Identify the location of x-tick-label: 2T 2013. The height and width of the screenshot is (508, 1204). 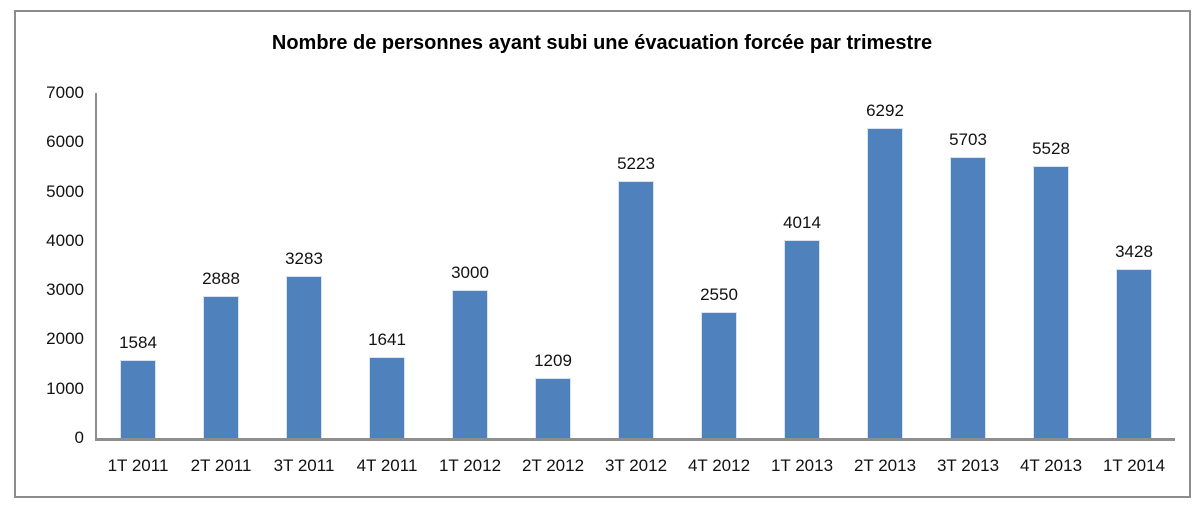
(885, 465).